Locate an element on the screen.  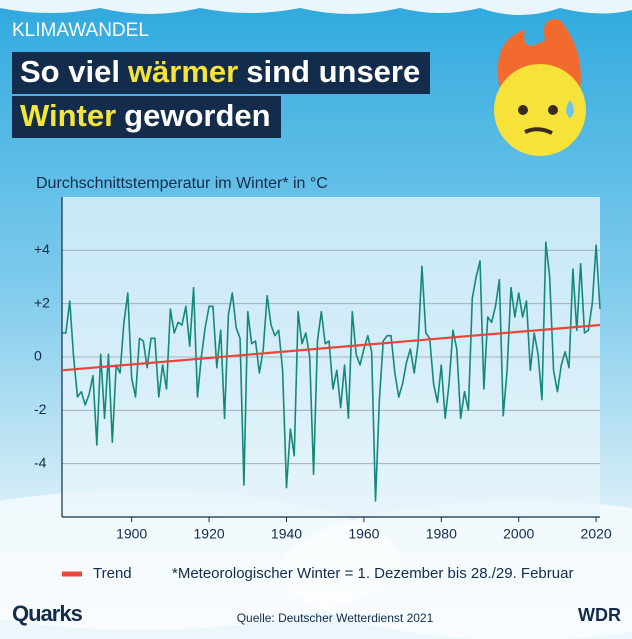
title-highlight: Winter is located at coordinates (68, 115).